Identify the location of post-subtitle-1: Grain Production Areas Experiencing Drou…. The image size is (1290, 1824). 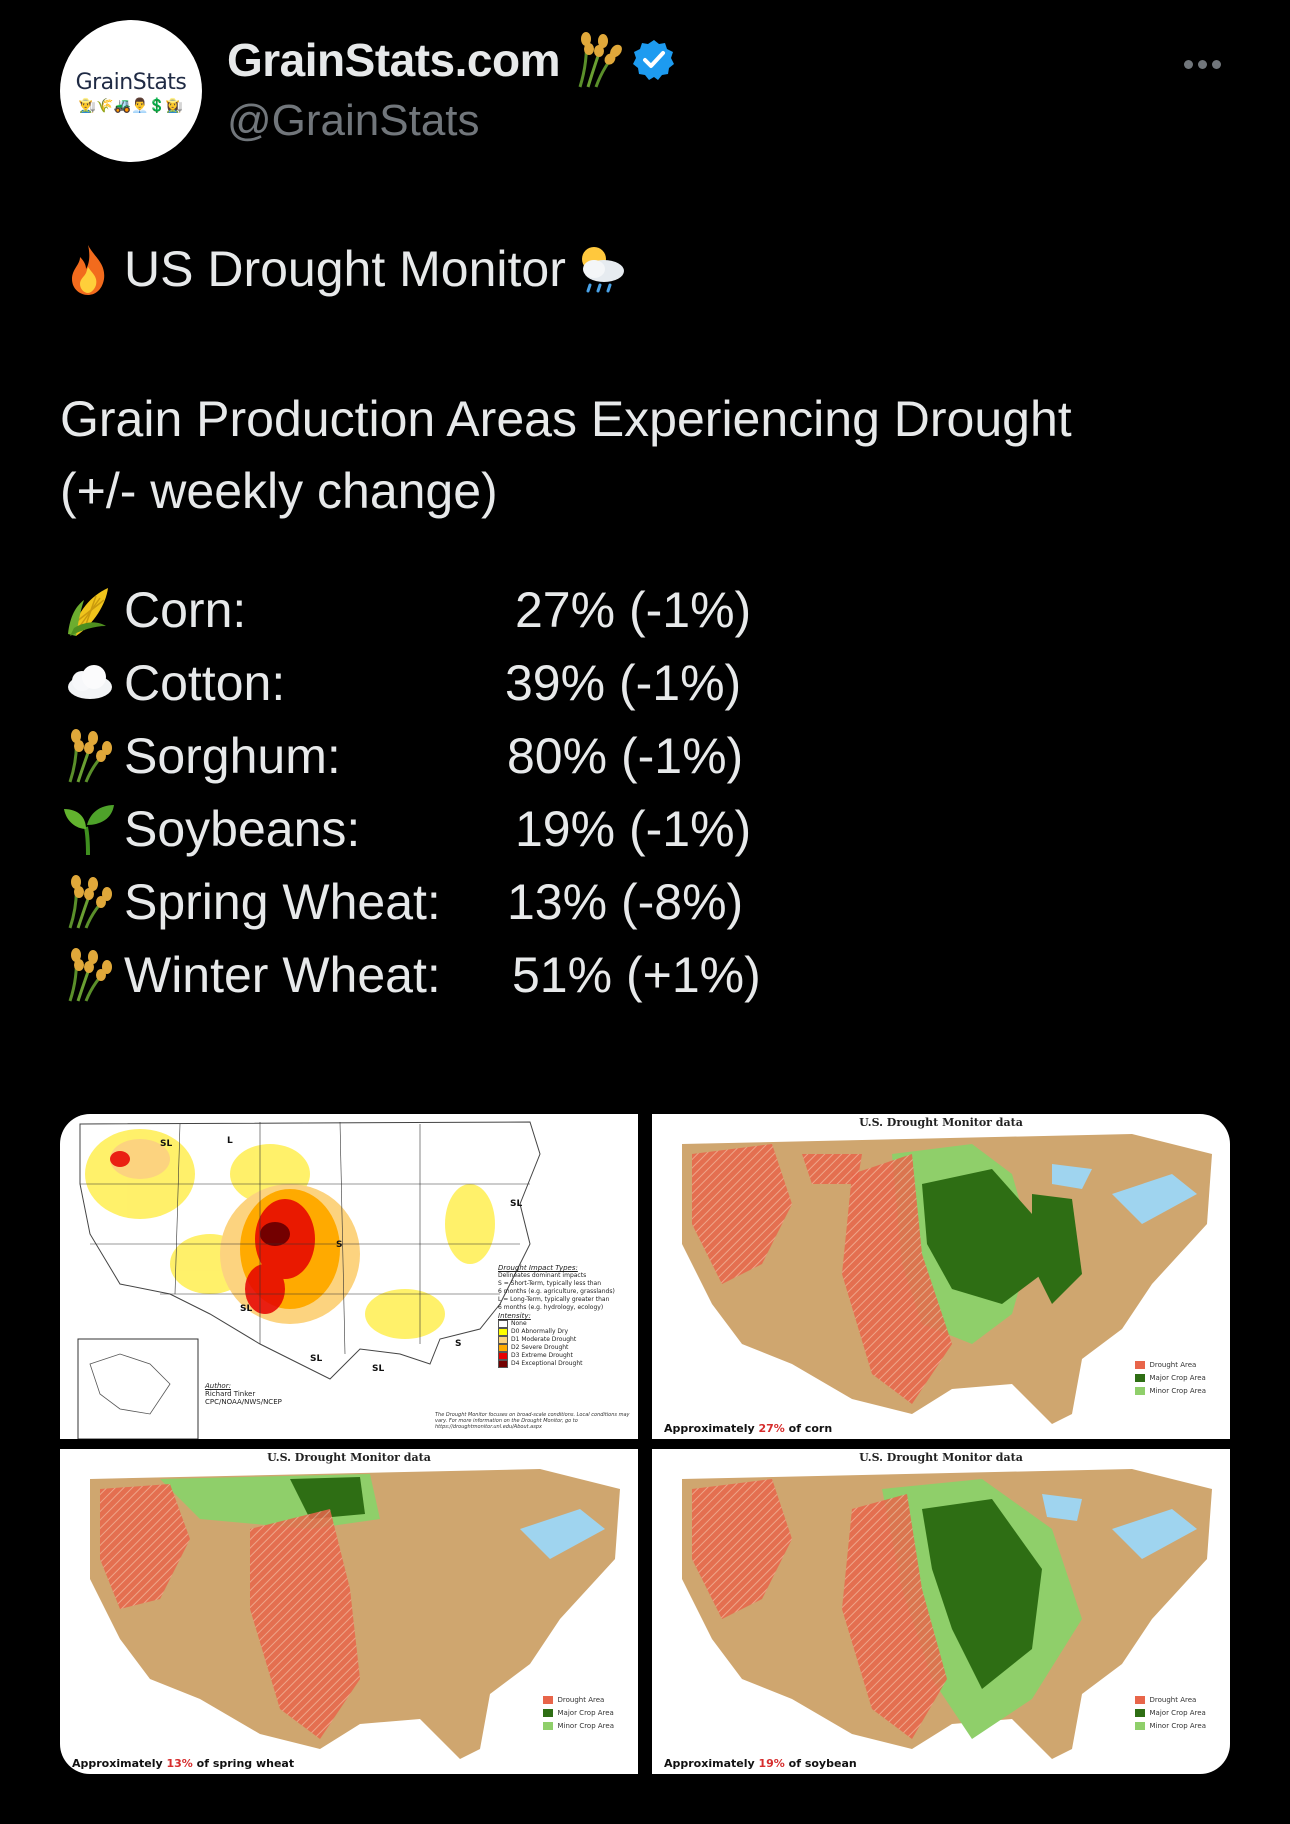
(566, 419).